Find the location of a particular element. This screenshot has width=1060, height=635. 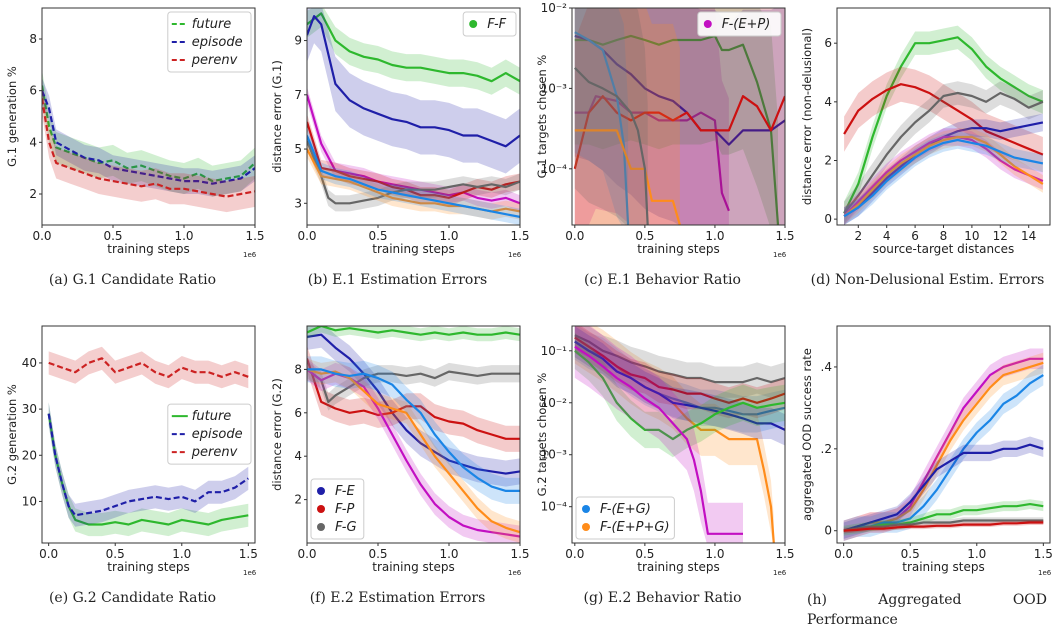

y-axis-label: aggregated OOD success rate is located at coordinates (807, 434).